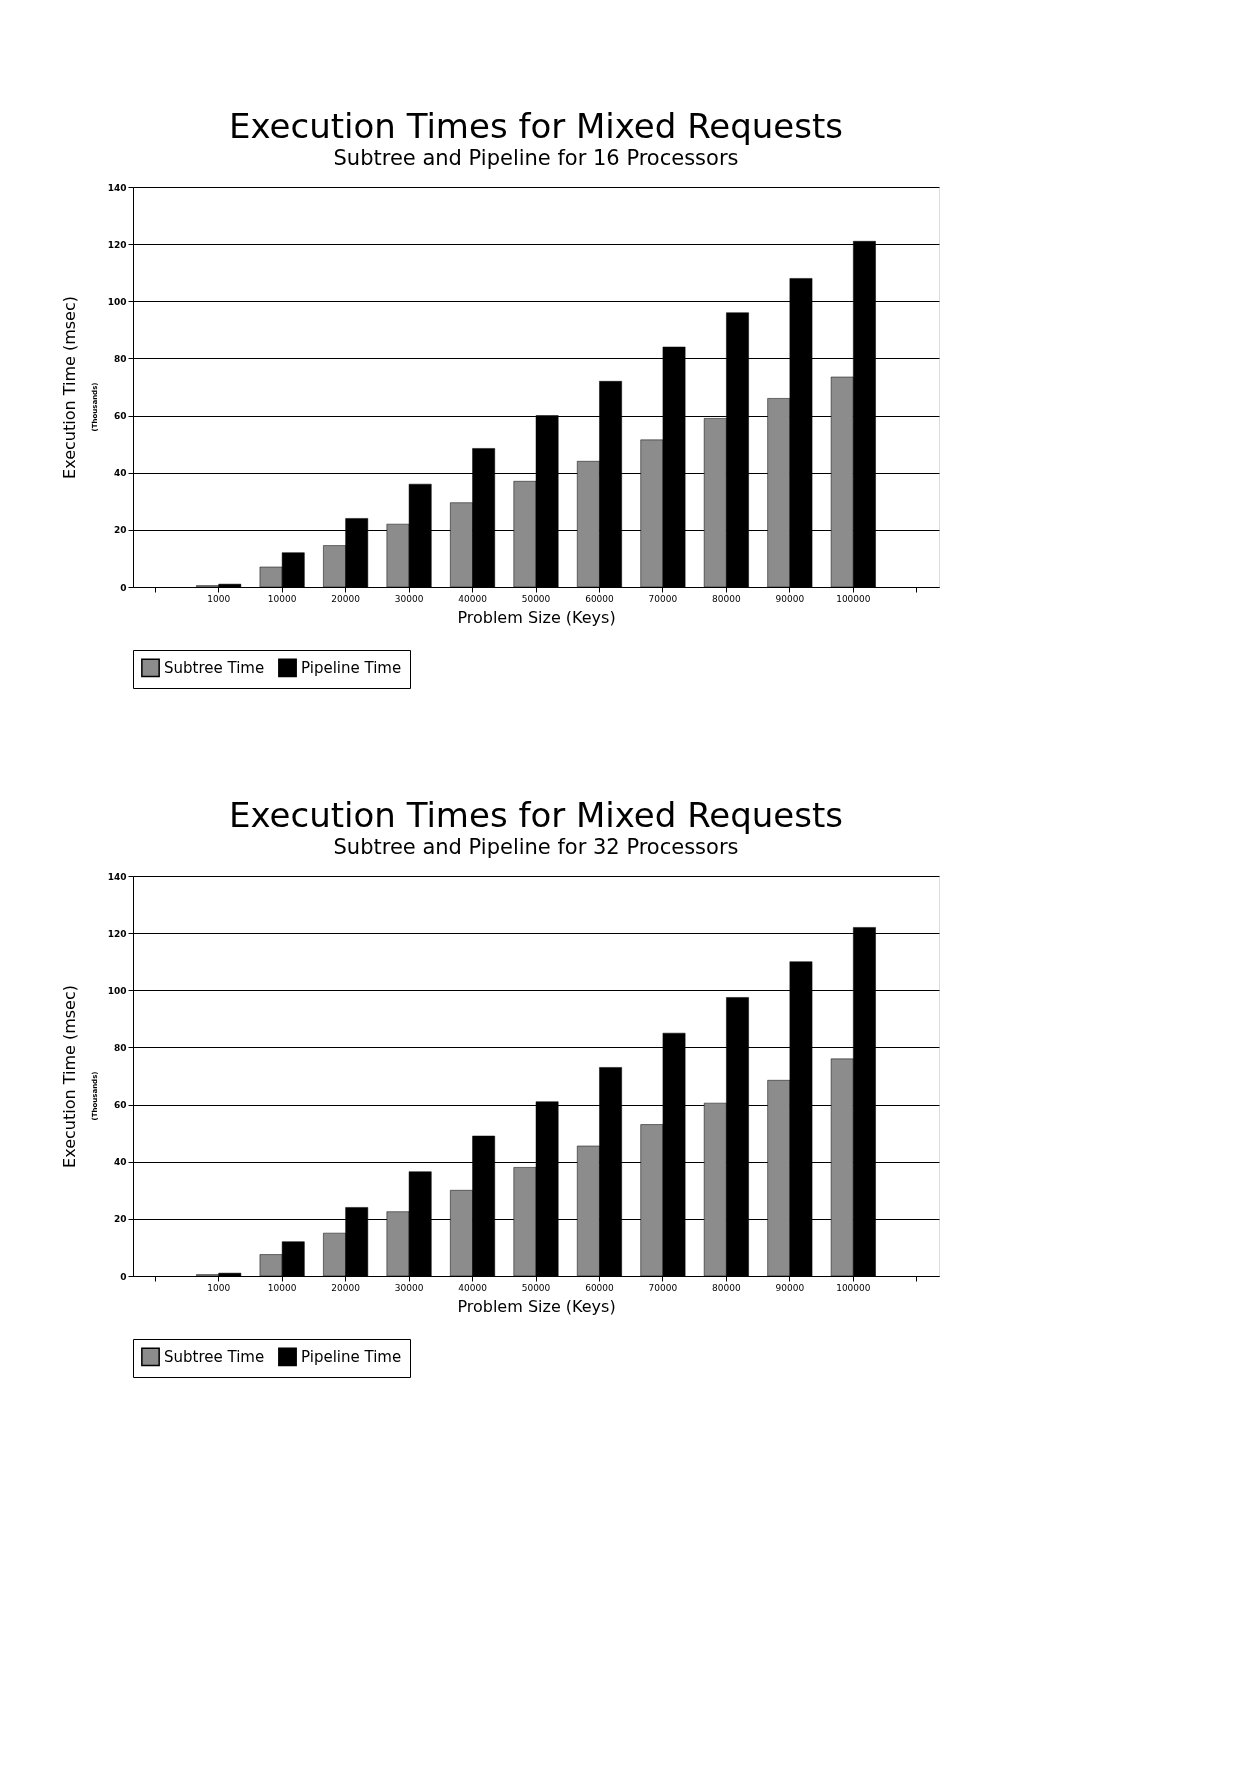 This screenshot has height=1780, width=1246. I want to click on chart-subtitle: Subtree and Pipeline for 32 Processors, so click(536, 847).